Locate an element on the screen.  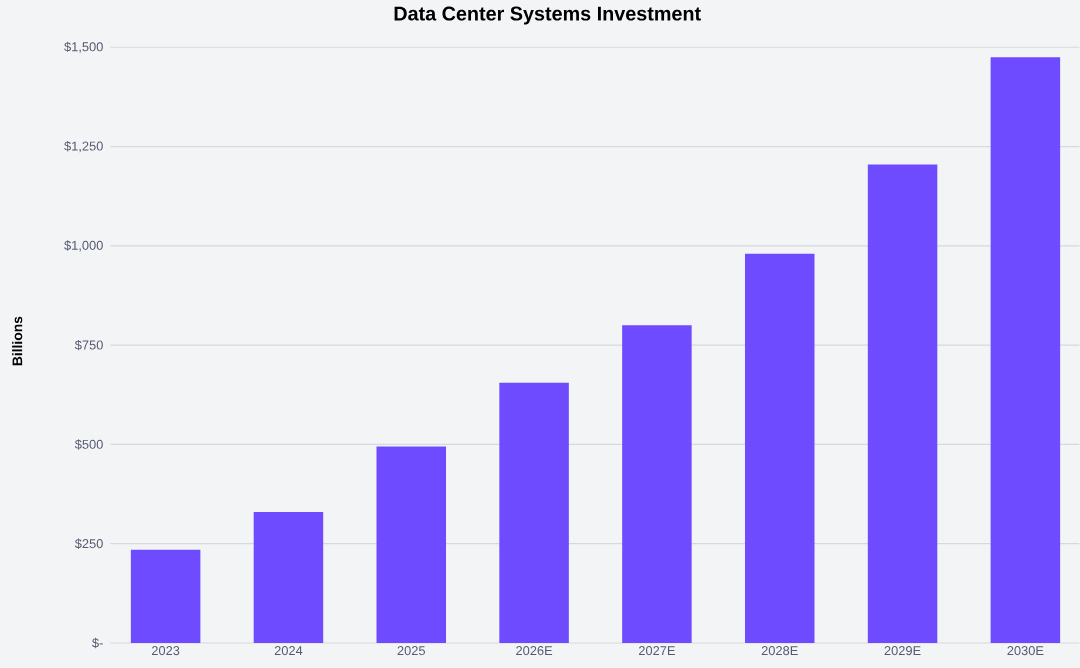
chart-title: Data Center Systems Investment is located at coordinates (547, 15).